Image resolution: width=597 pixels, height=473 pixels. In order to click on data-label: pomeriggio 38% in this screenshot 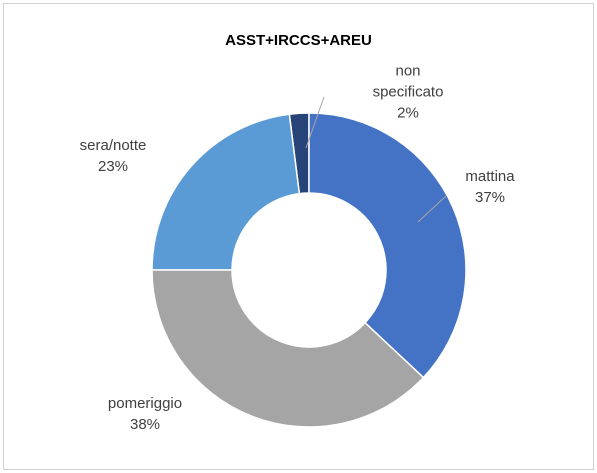, I will do `click(145, 414)`.